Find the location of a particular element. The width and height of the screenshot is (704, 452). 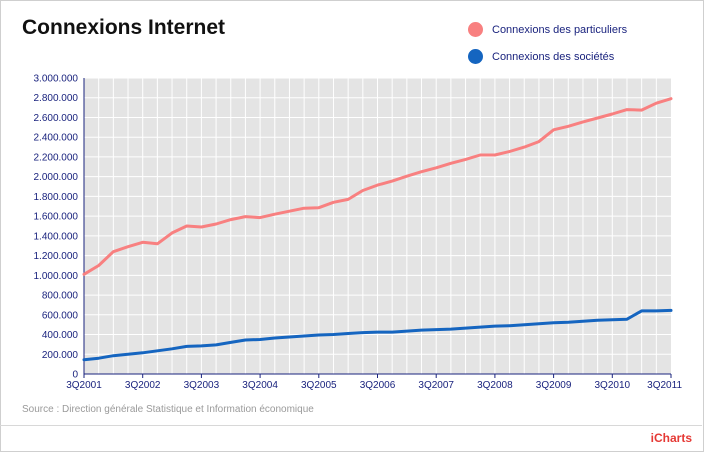

y-tick-label: 2.200.000 is located at coordinates (56, 157).